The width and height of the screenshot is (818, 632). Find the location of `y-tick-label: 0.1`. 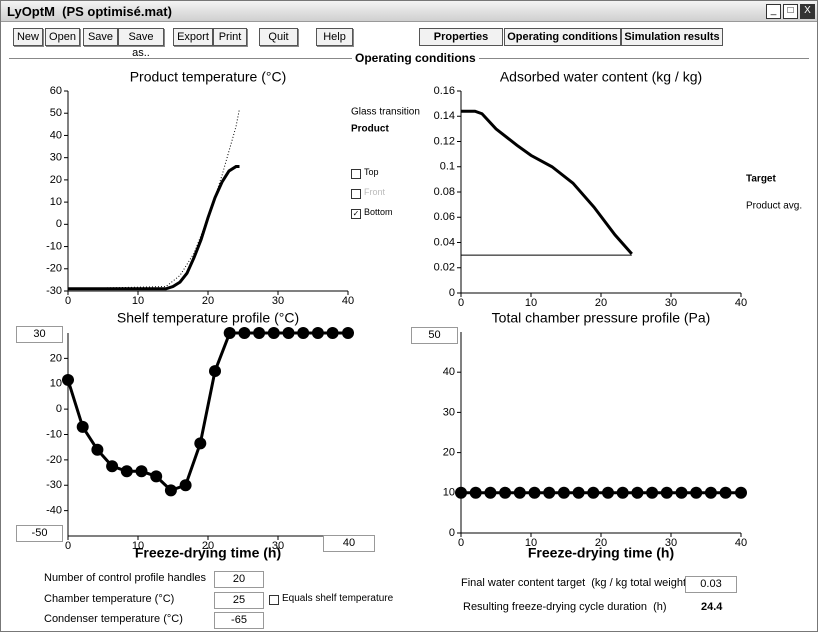

y-tick-label: 0.1 is located at coordinates (447, 167).